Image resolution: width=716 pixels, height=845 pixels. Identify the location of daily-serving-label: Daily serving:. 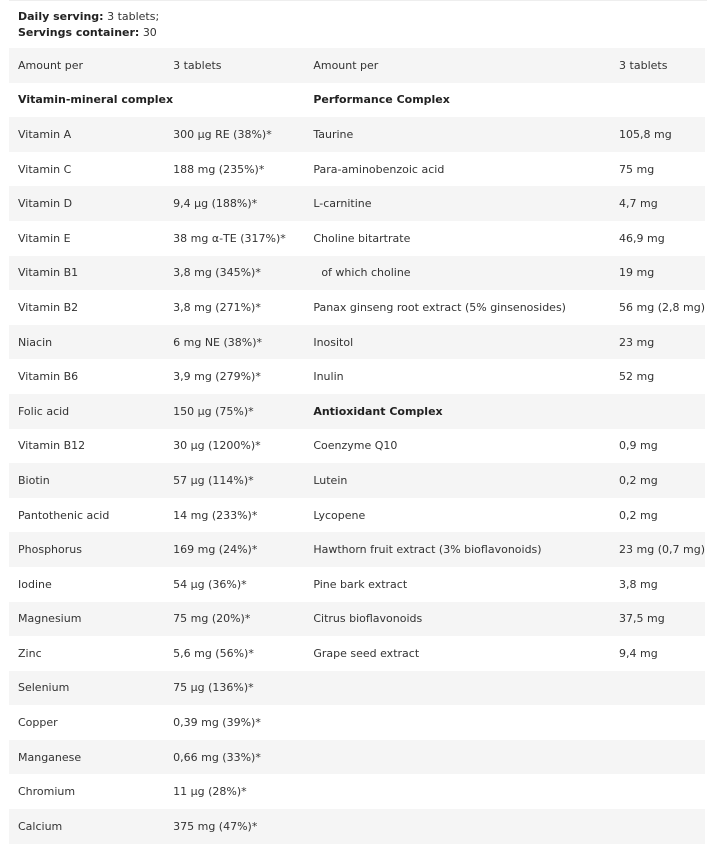
(61, 16).